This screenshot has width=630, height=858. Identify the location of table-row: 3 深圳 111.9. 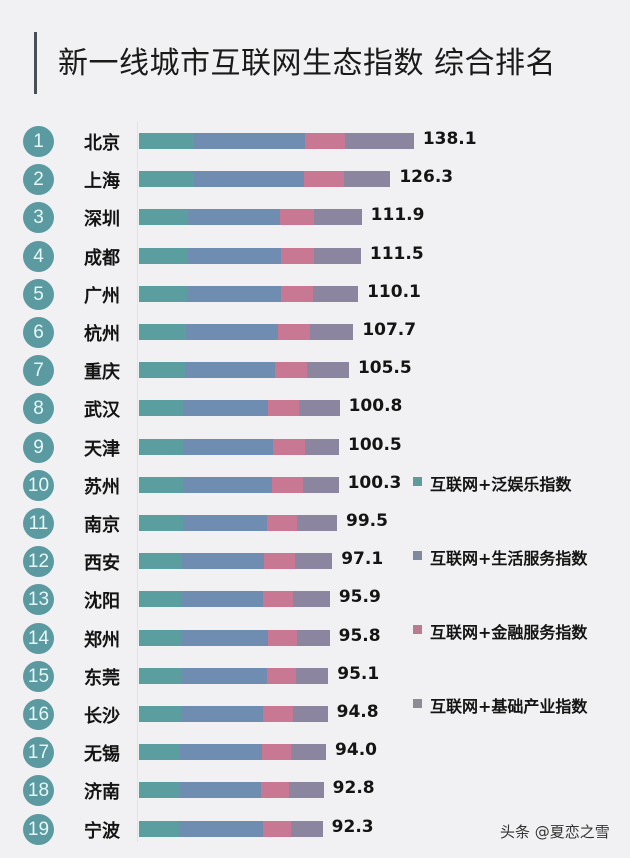
(212, 218).